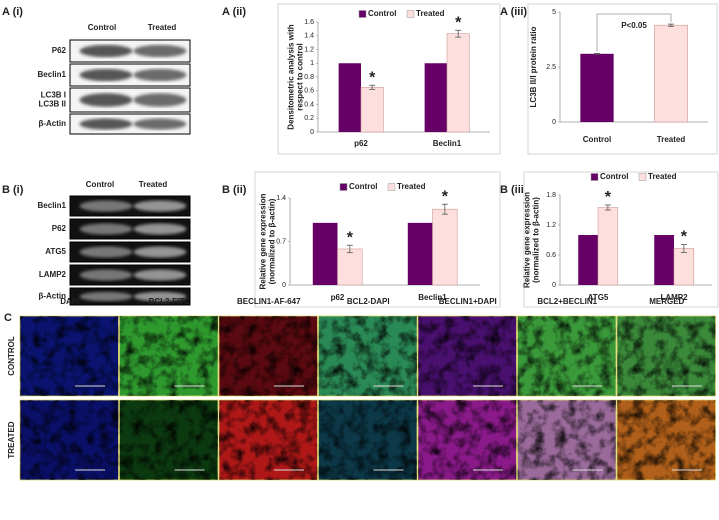 This screenshot has height=520, width=719. I want to click on x-tick-label: Treated, so click(671, 139).